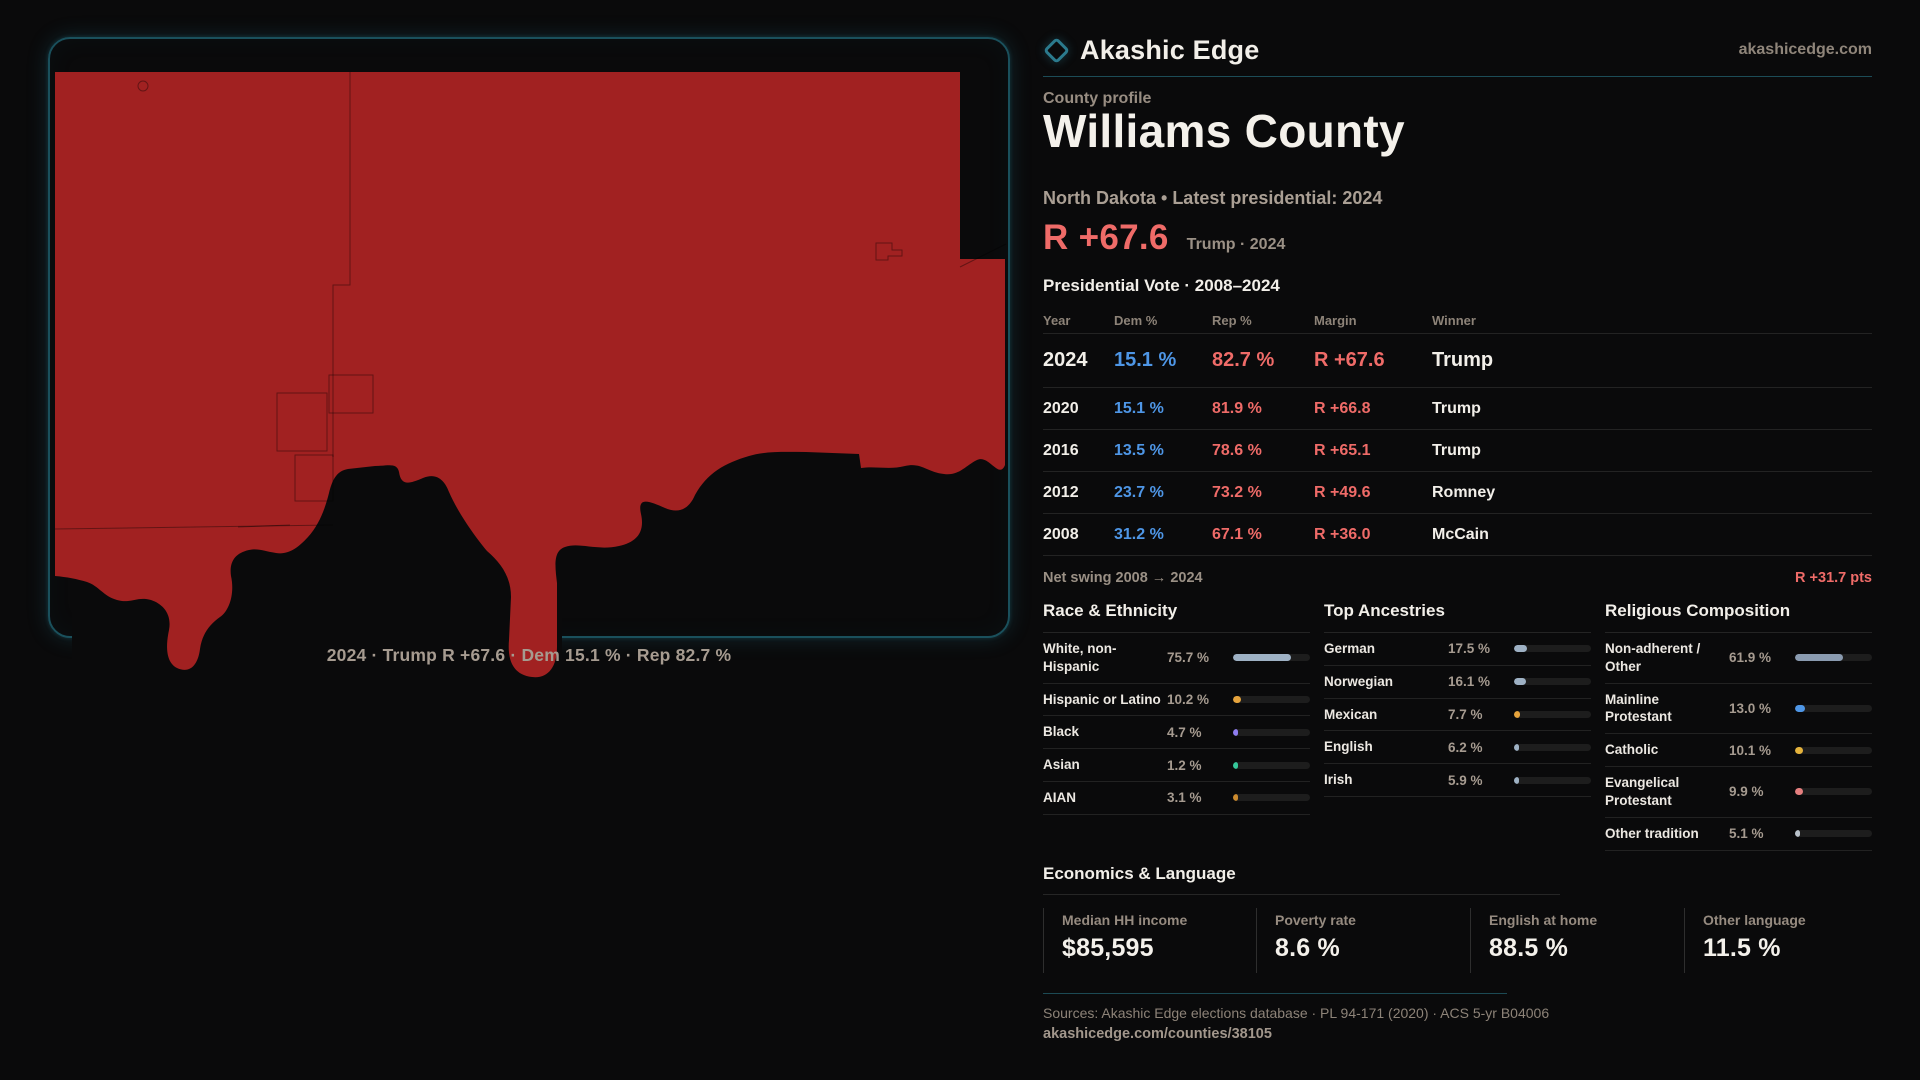  Describe the element at coordinates (1170, 49) in the screenshot. I see `brand-name: Akashic Edge` at that location.